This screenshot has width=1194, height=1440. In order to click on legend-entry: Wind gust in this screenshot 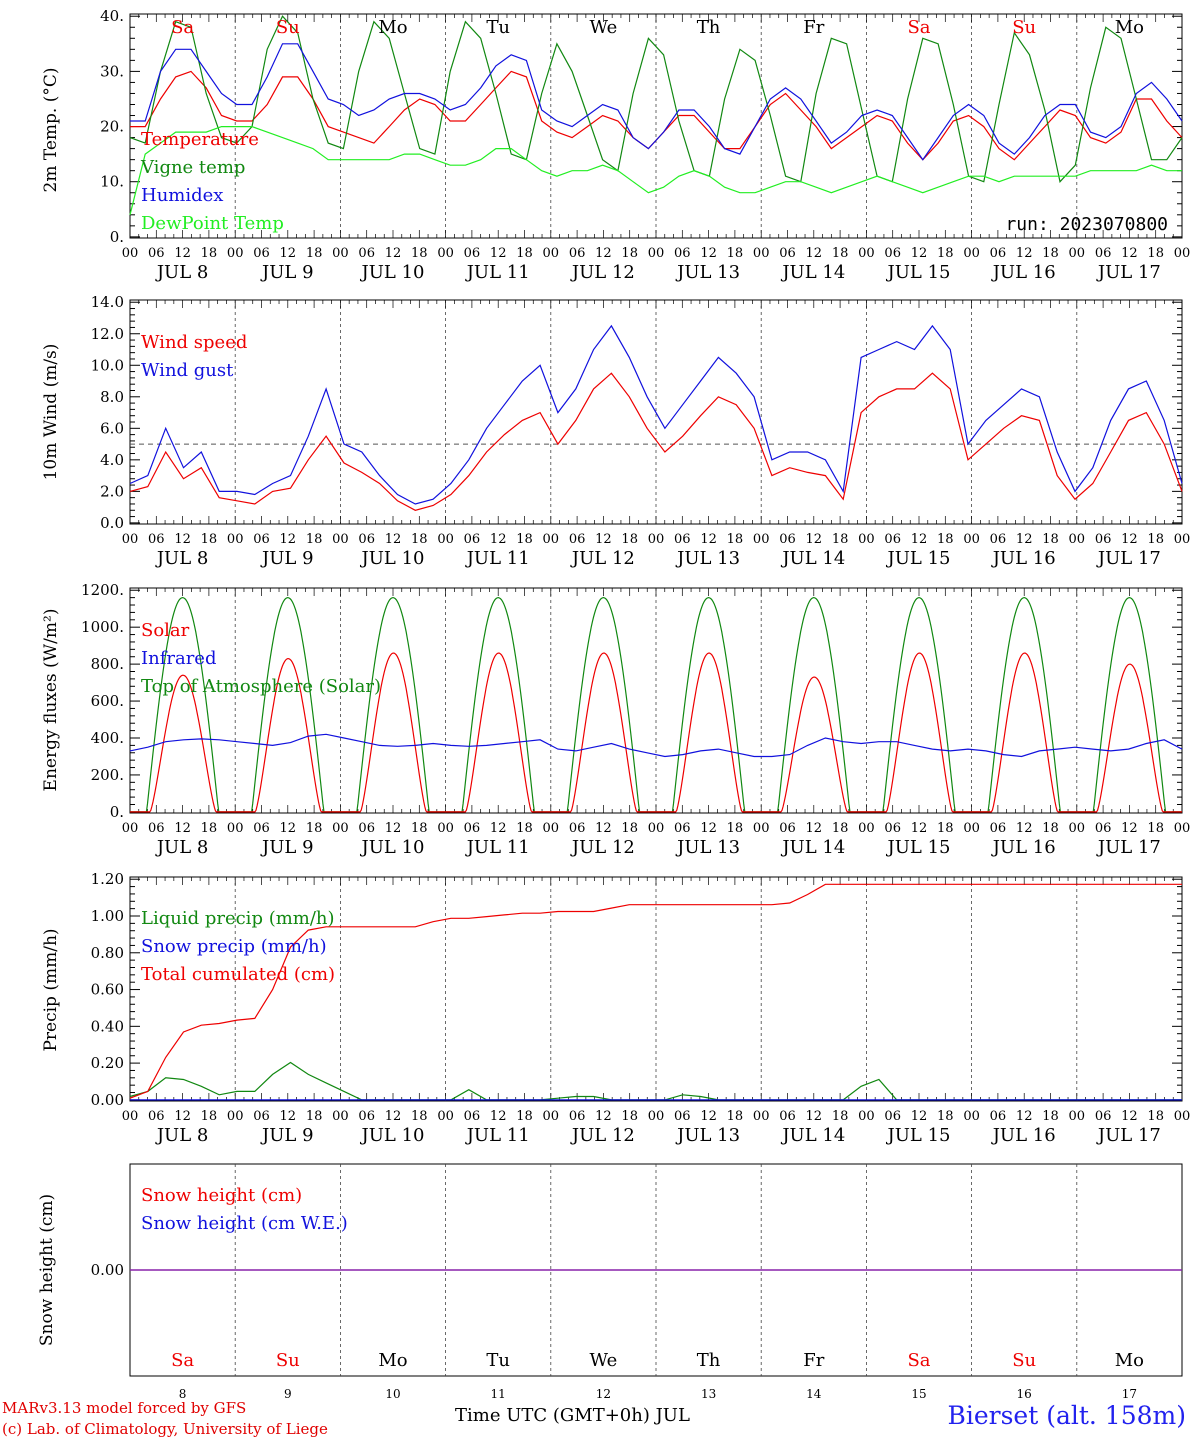, I will do `click(187, 370)`.